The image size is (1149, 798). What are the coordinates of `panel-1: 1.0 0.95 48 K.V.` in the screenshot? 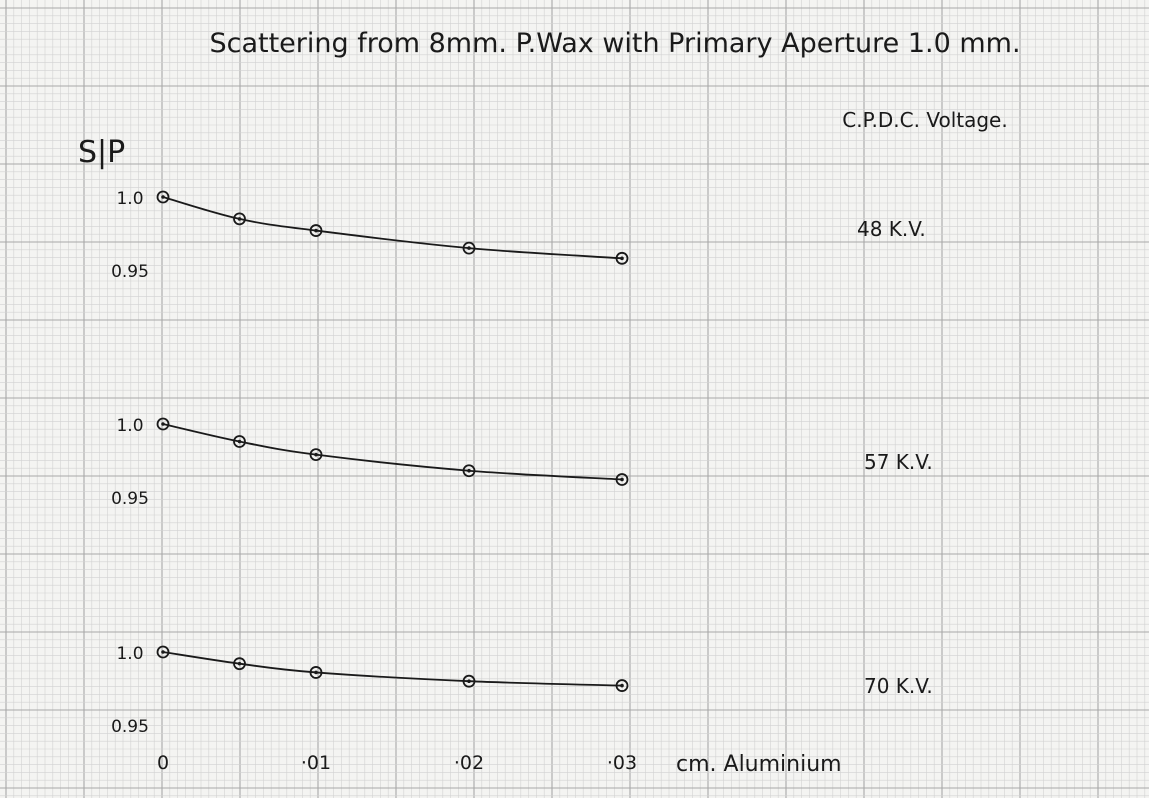 It's located at (518, 235).